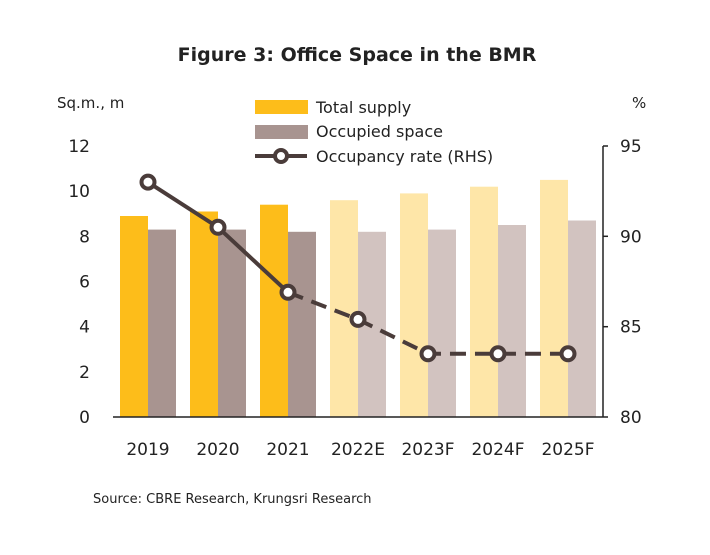  I want to click on occupancy-point-2024F, so click(498, 354).